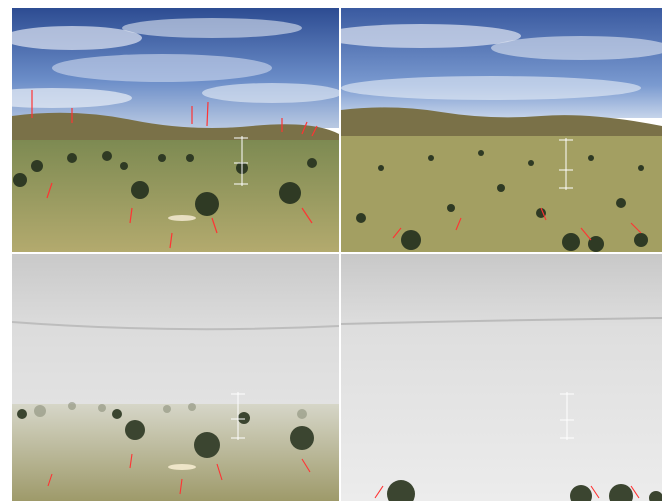 The height and width of the screenshot is (501, 665). What do you see at coordinates (174, 169) in the screenshot?
I see `red-arrow-icon` at bounding box center [174, 169].